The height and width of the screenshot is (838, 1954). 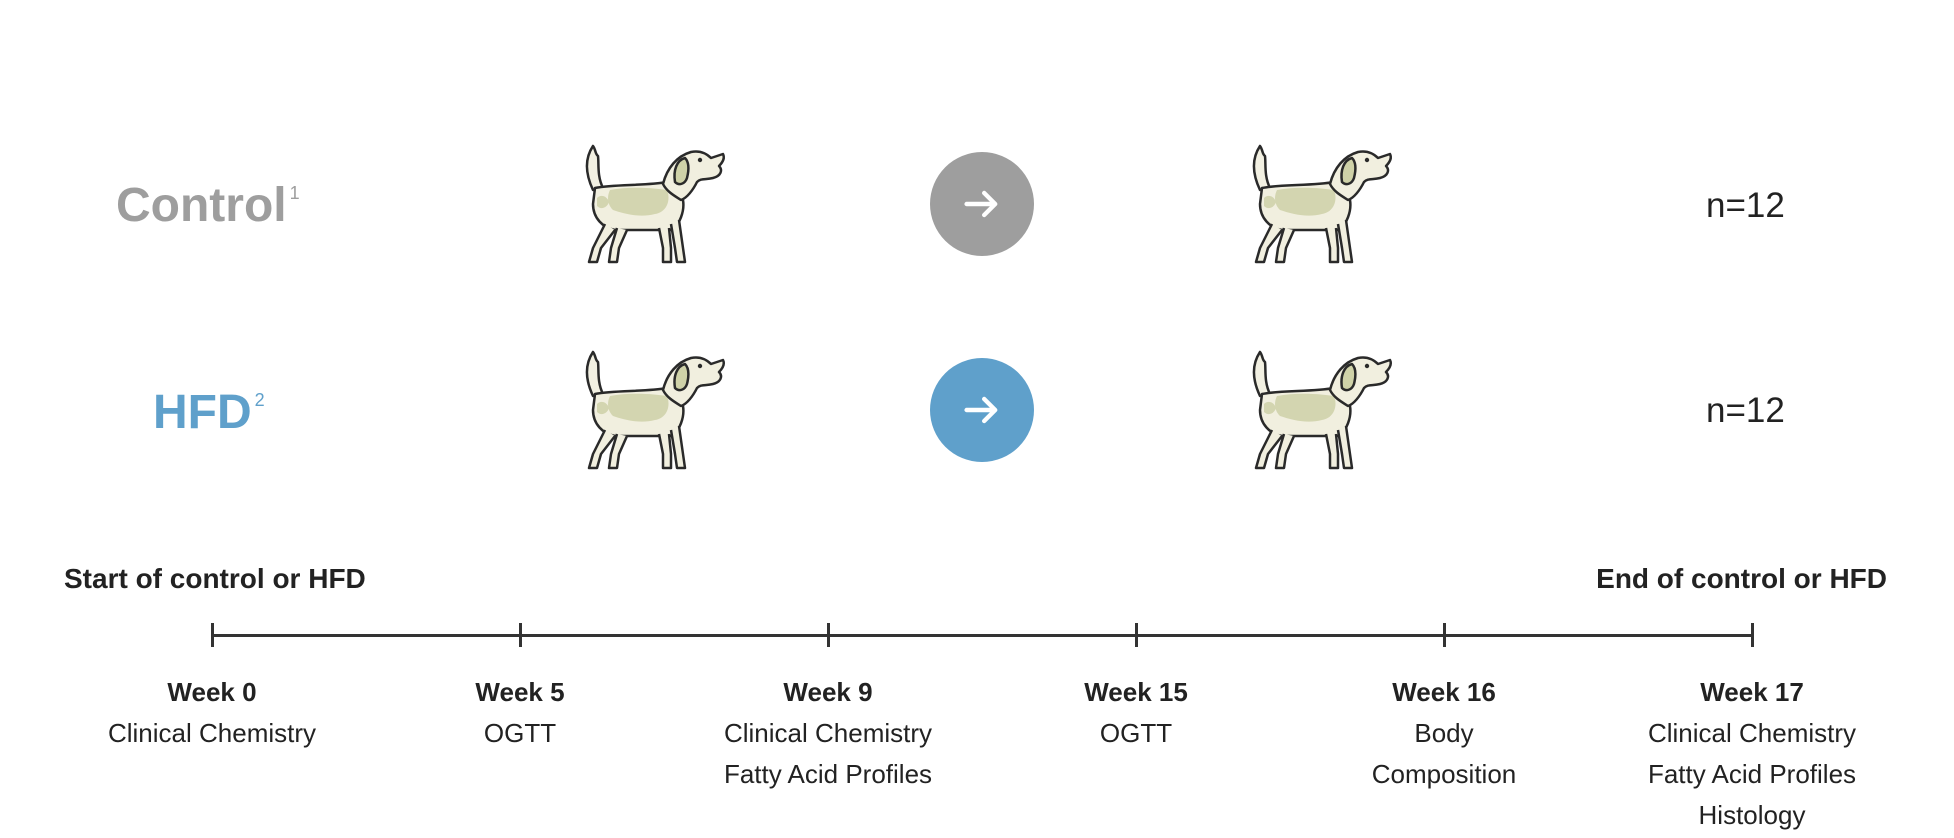 I want to click on week-title: Week 9, so click(x=828, y=692).